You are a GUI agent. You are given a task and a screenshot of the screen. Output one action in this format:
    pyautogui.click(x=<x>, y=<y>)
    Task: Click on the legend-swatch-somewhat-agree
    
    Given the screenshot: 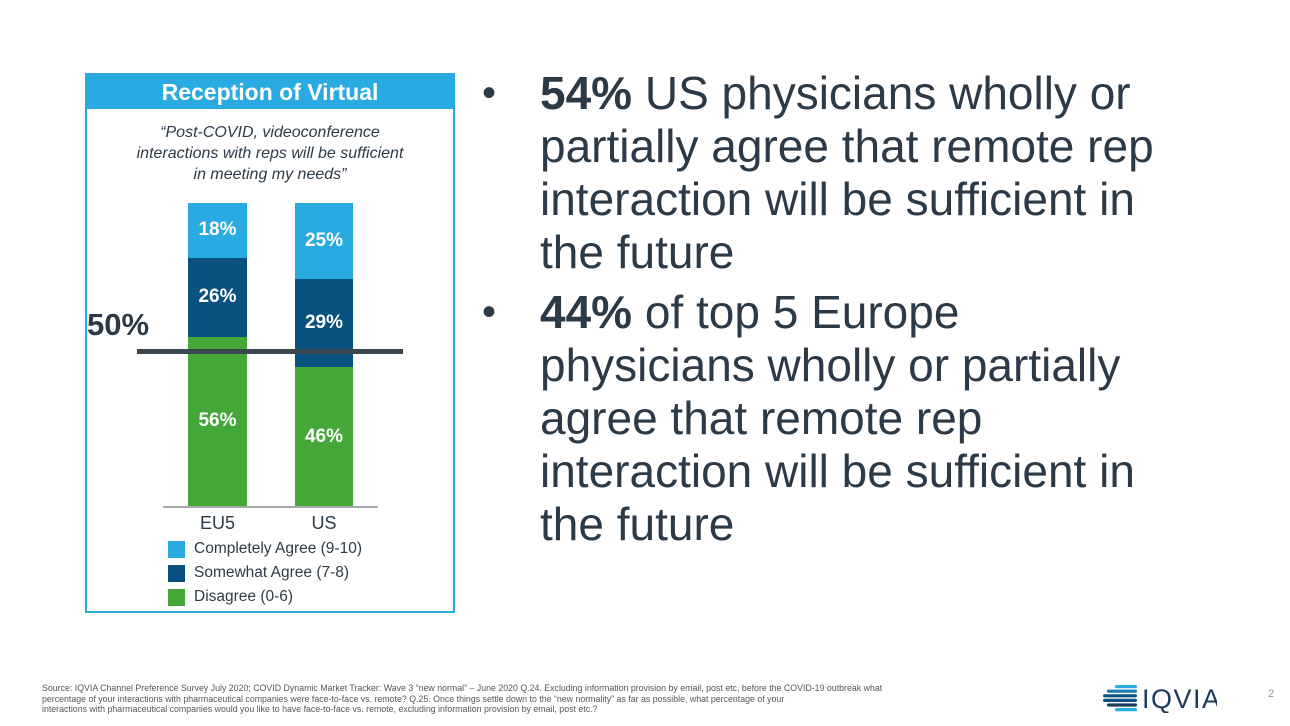 What is the action you would take?
    pyautogui.click(x=176, y=573)
    